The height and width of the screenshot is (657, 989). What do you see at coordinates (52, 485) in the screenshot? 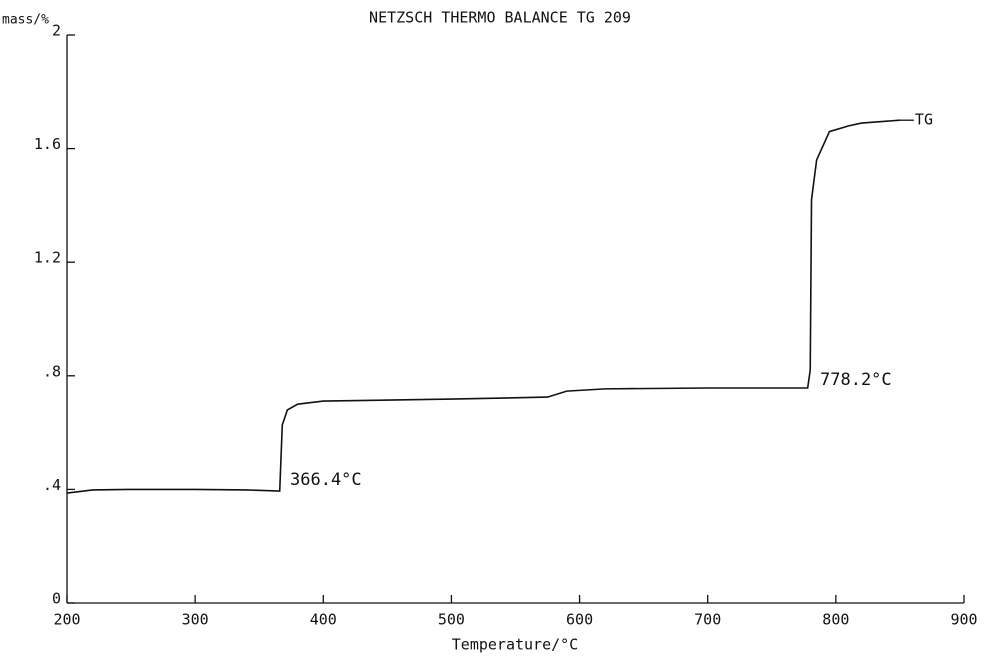
I see `y-tick-label: .4` at bounding box center [52, 485].